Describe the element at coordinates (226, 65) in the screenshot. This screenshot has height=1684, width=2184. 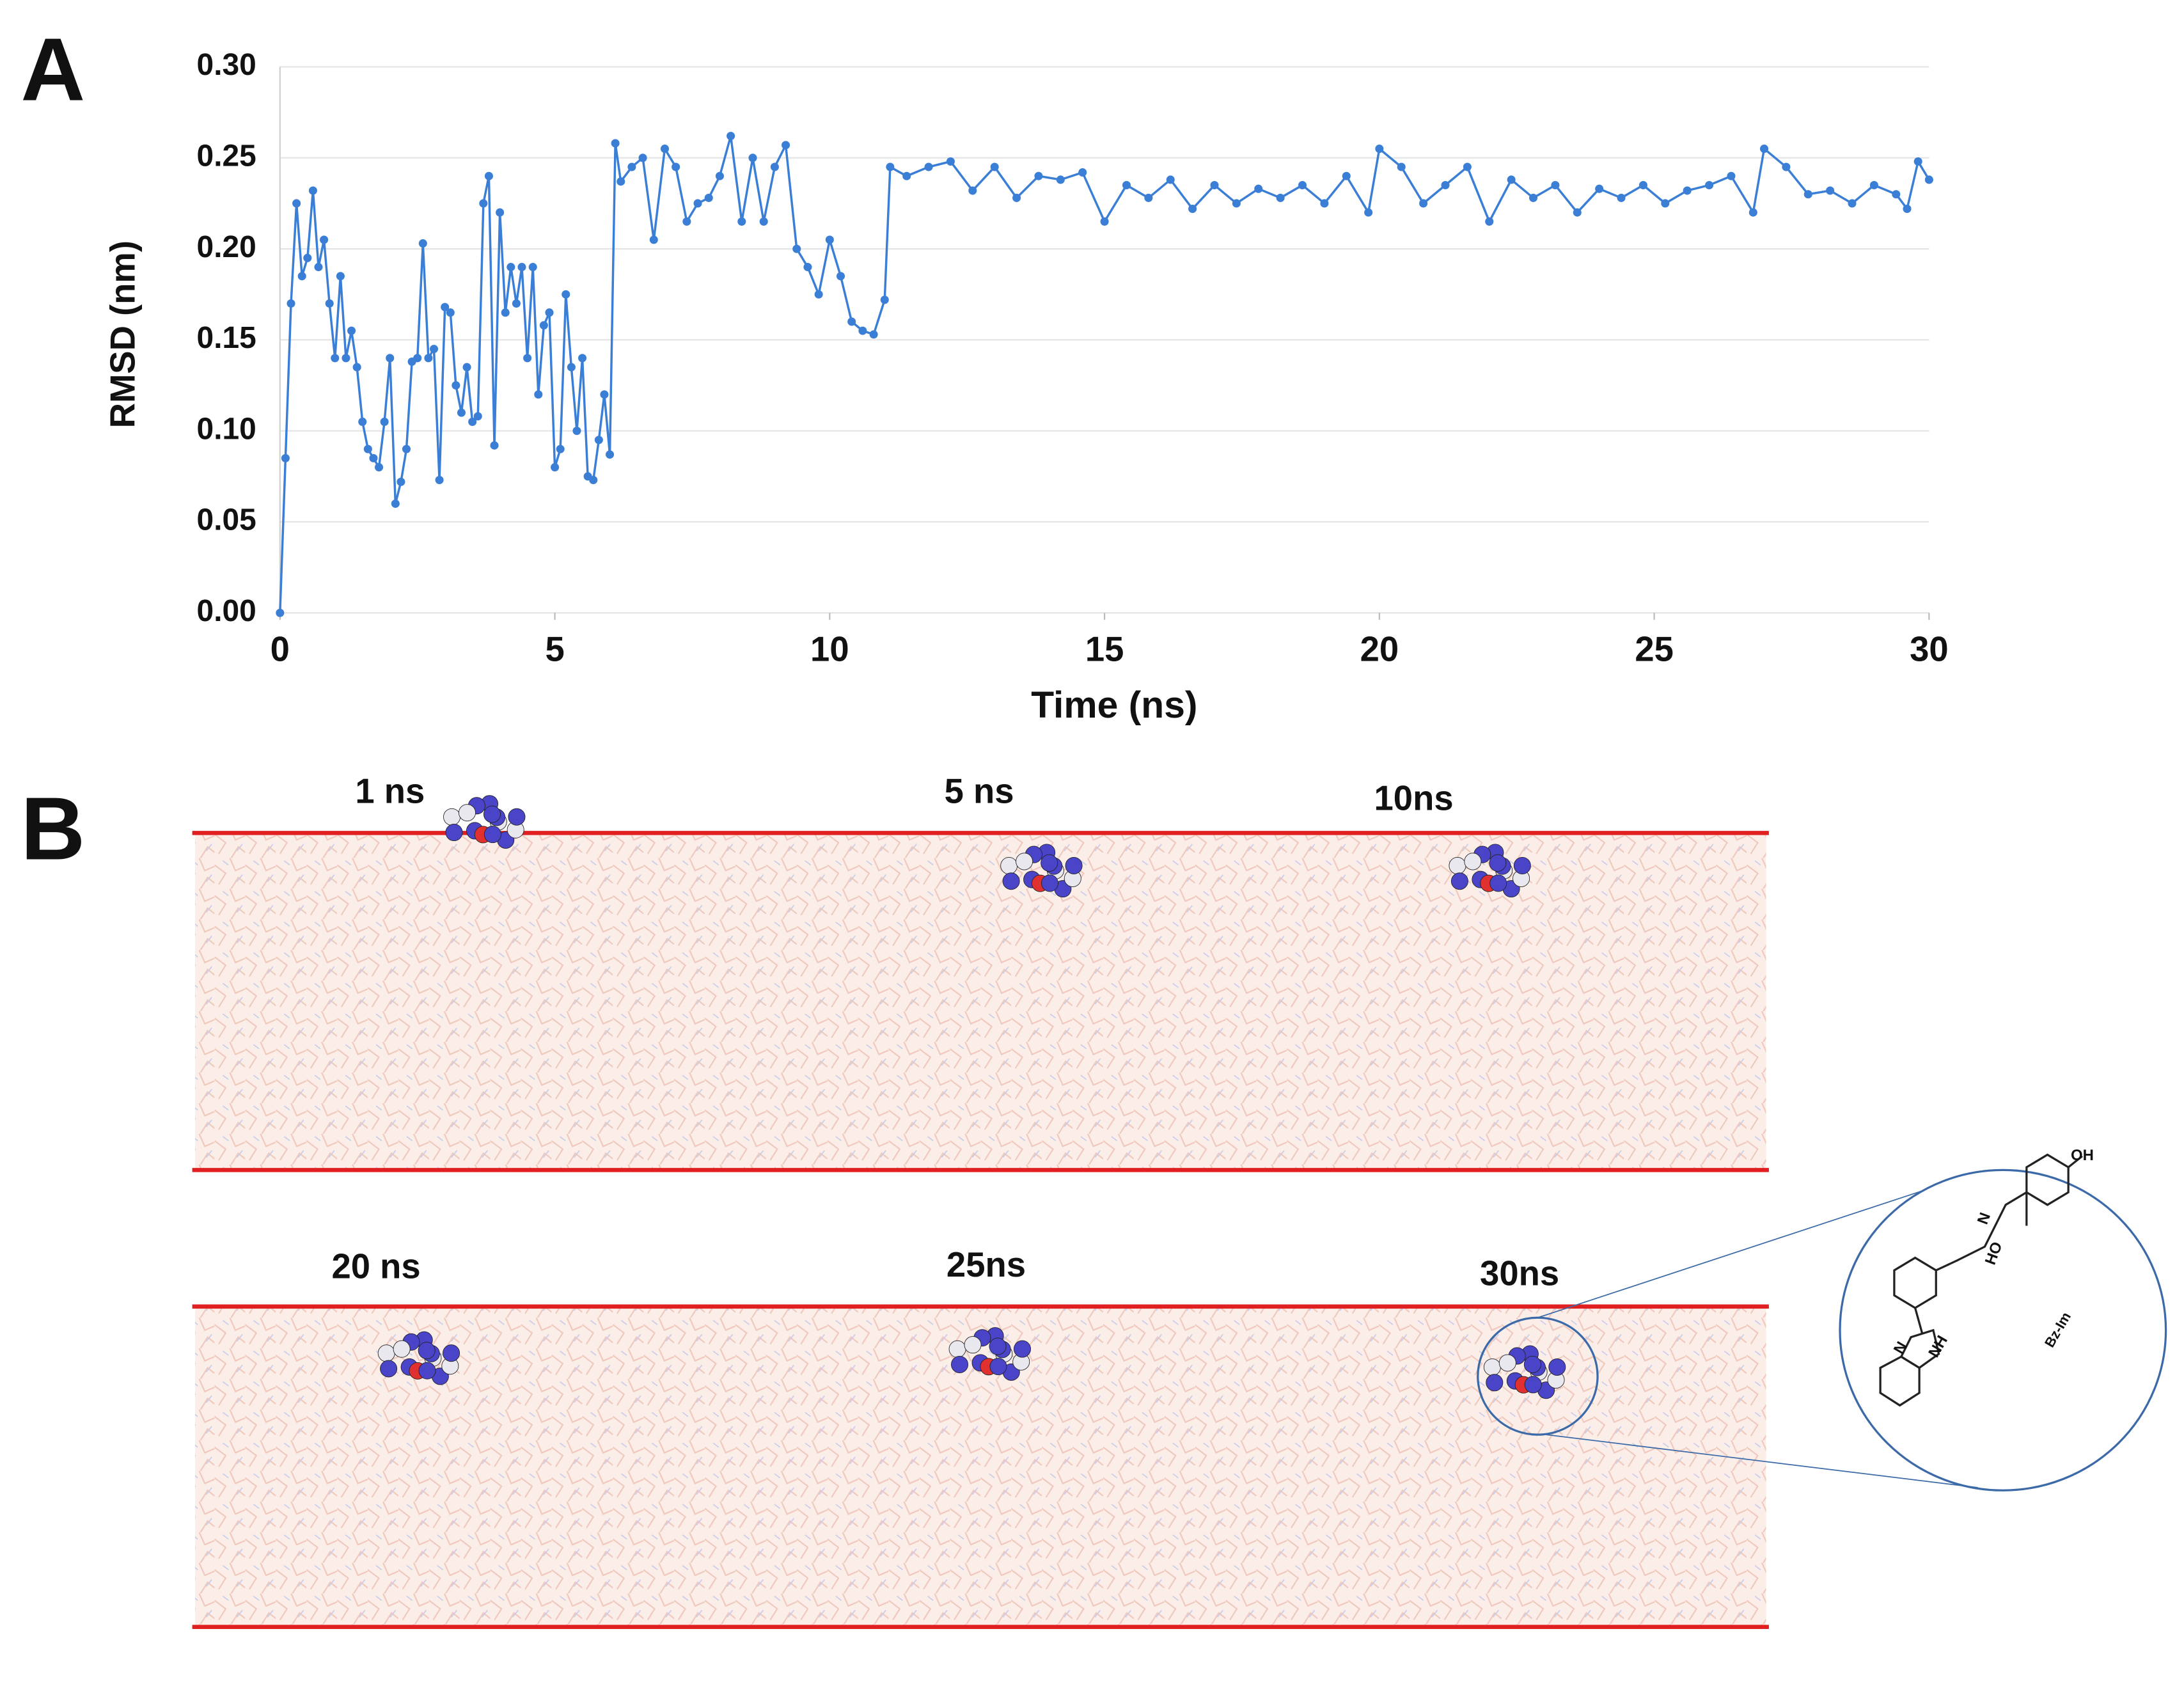
I see `y-tick-label: 0.30` at that location.